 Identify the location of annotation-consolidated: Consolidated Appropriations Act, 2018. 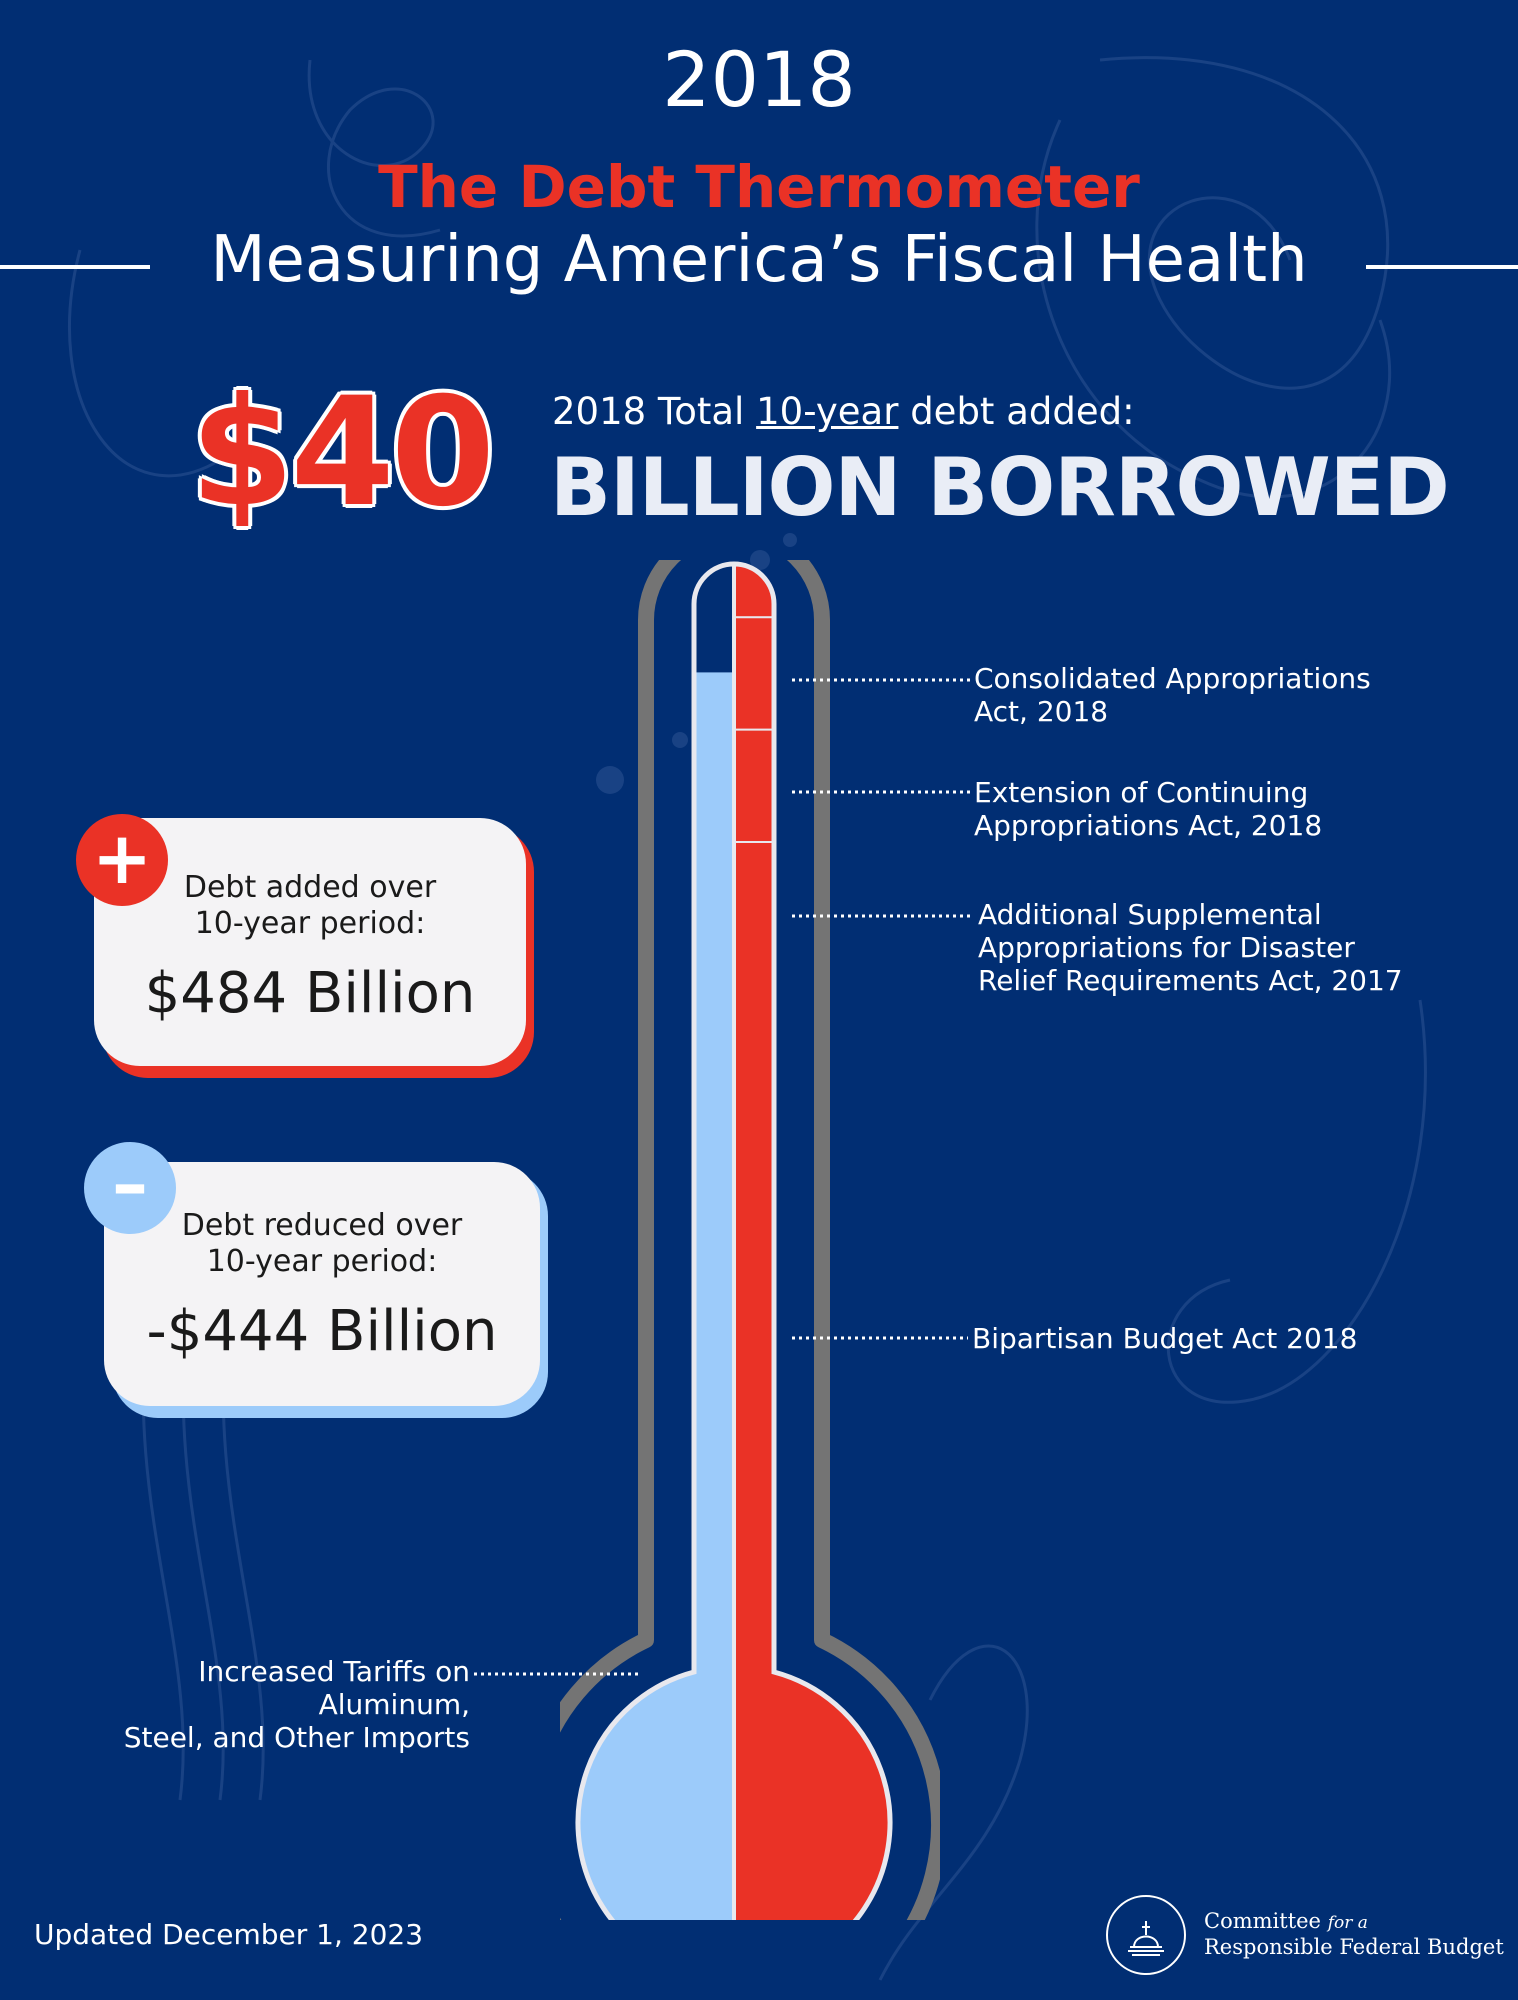
(1172, 695).